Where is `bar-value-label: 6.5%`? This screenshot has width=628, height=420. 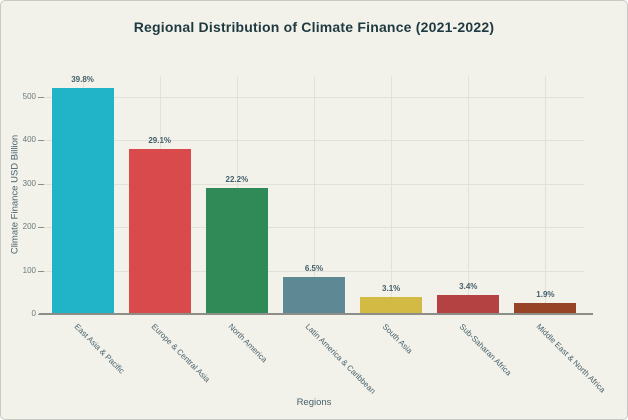
bar-value-label: 6.5% is located at coordinates (314, 269).